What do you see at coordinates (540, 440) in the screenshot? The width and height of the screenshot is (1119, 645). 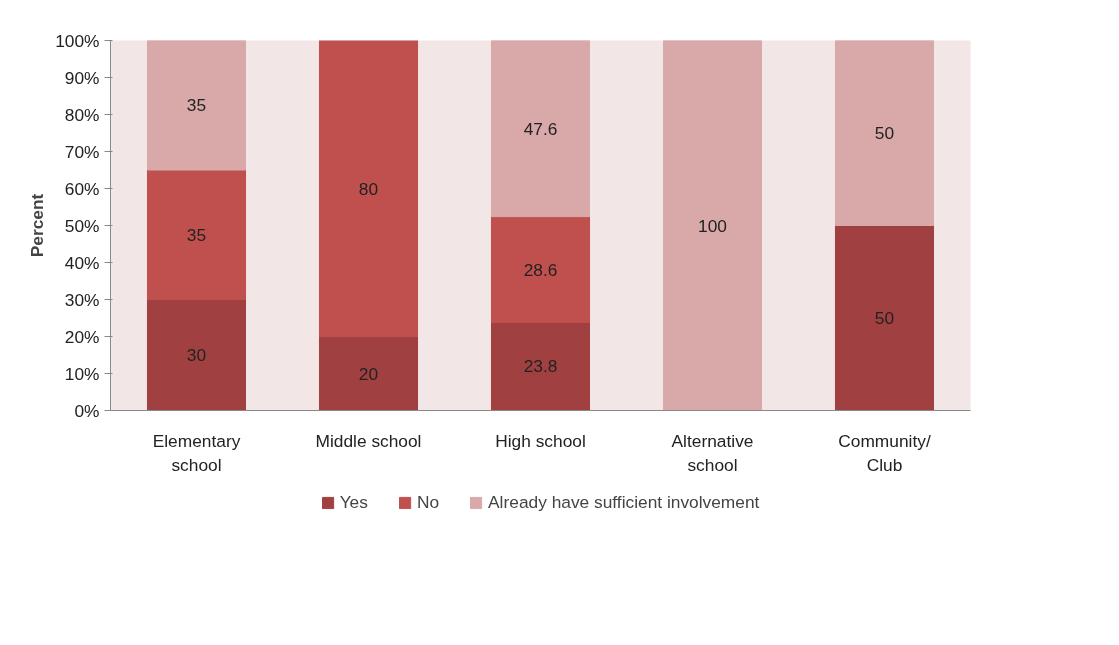 I see `x-tick-label: High school` at bounding box center [540, 440].